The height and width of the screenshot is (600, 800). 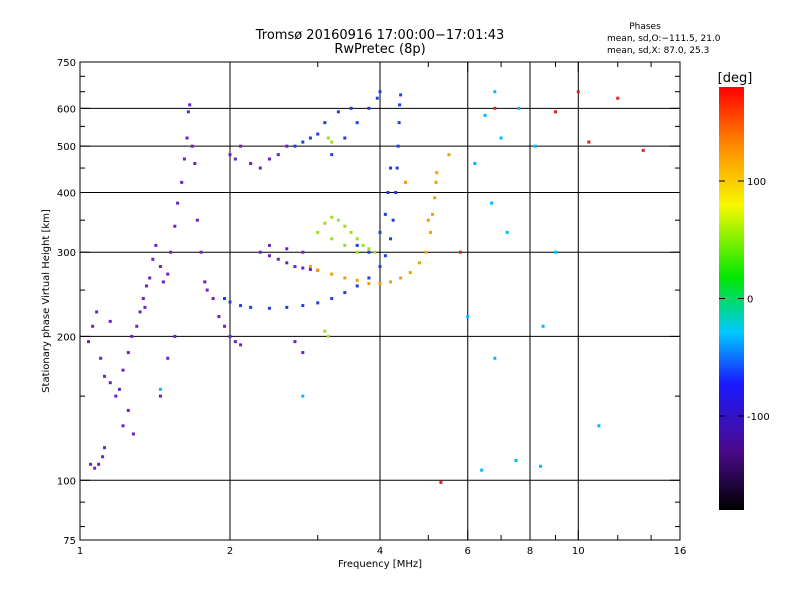 I want to click on colorbar-tick-label: 0, so click(x=750, y=300).